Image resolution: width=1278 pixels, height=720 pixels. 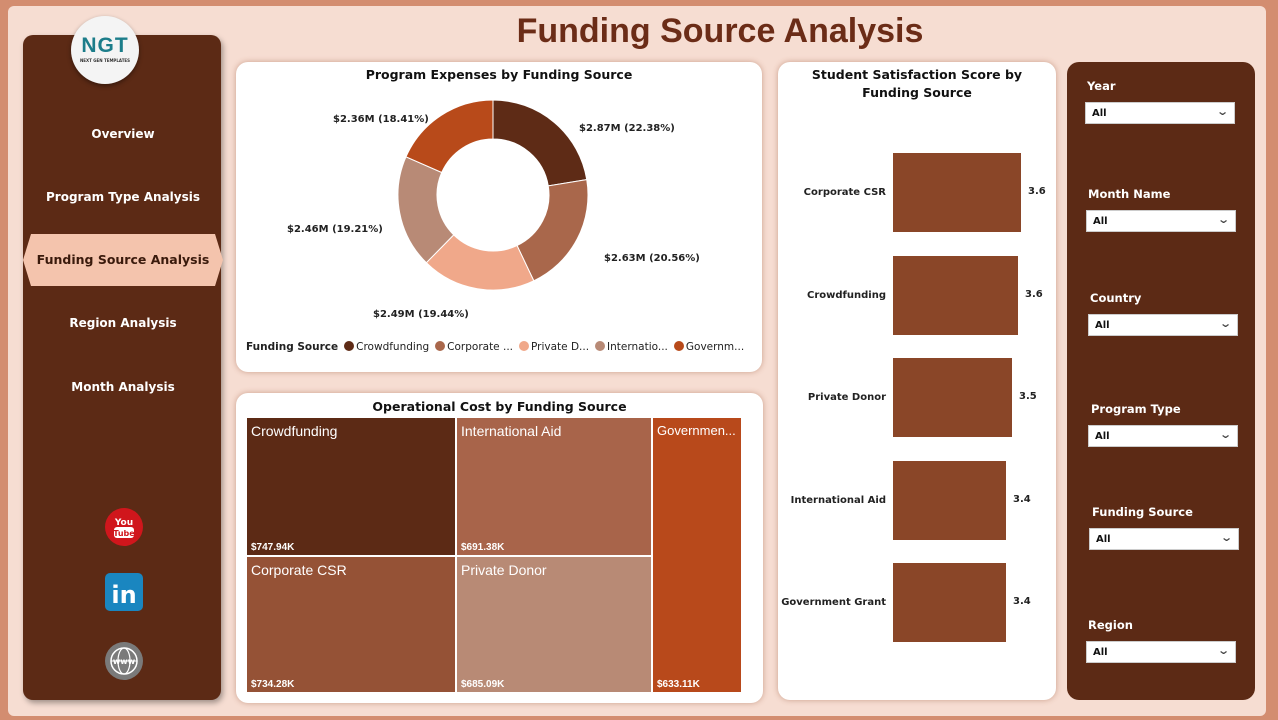 What do you see at coordinates (1160, 113) in the screenshot?
I see `filter-dropdown-year: All ⌄` at bounding box center [1160, 113].